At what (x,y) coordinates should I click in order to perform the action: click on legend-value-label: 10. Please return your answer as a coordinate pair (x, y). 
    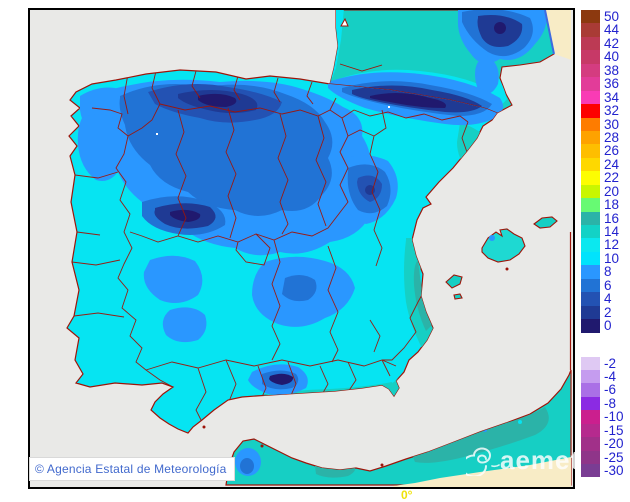
    Looking at the image, I should click on (612, 258).